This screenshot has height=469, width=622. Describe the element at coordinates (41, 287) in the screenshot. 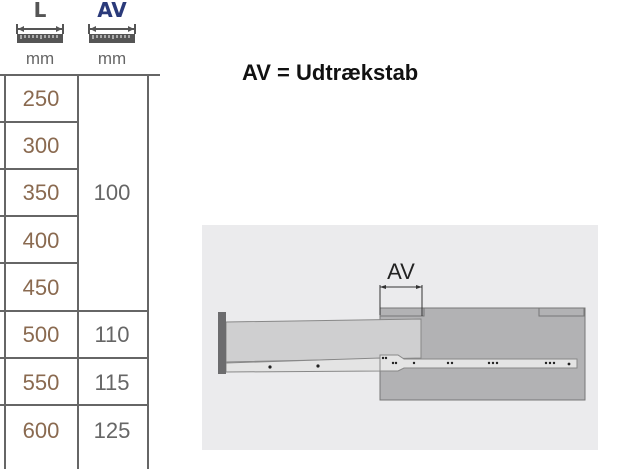

I see `length-cell: 450` at that location.